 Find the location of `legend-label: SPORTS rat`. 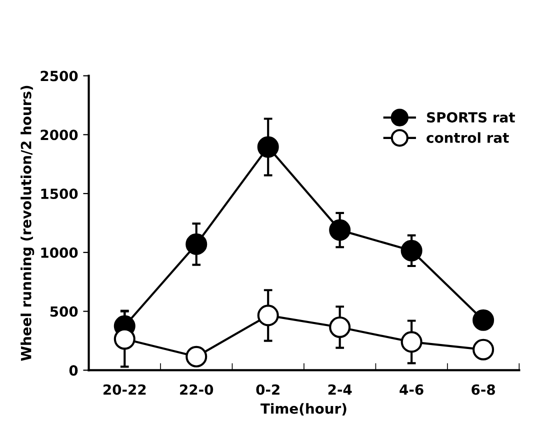

legend-label: SPORTS rat is located at coordinates (471, 117).